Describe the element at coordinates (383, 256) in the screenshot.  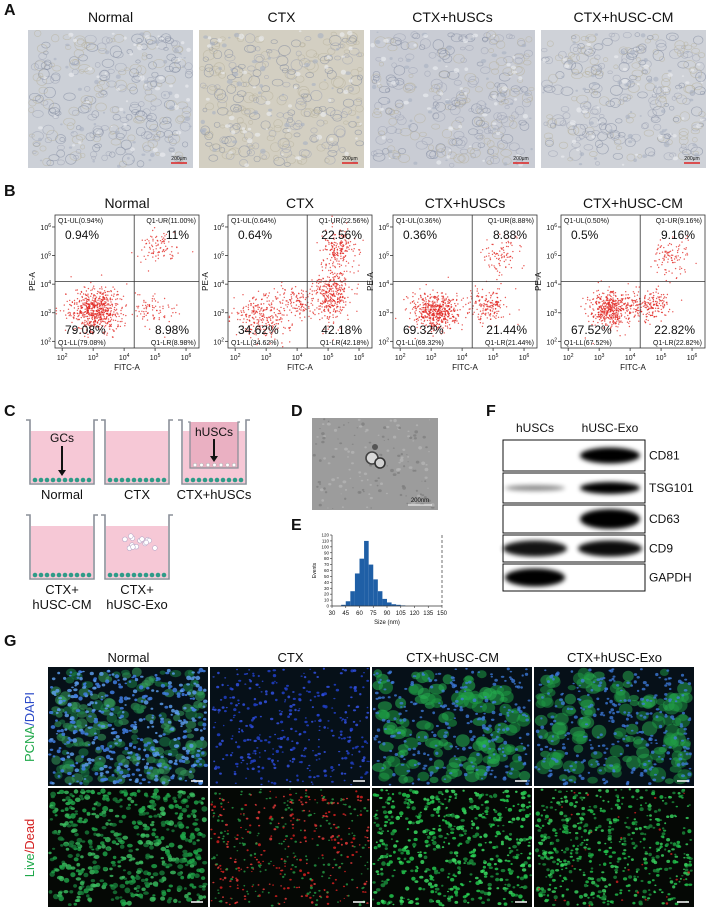
I see `y-tick-label: 10⁵` at that location.